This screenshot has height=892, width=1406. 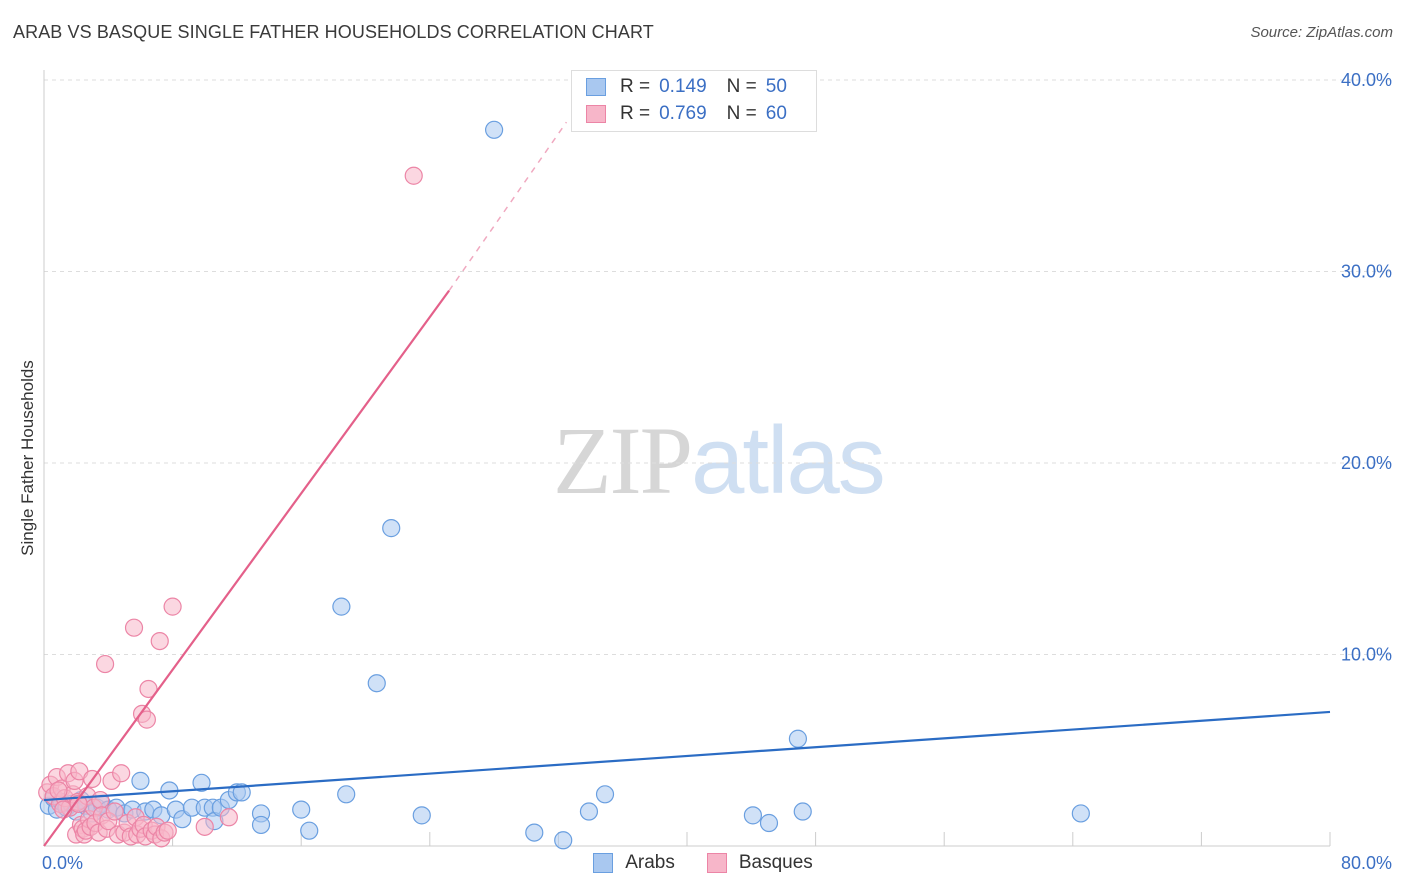 I want to click on basque-swatch, so click(x=596, y=114).